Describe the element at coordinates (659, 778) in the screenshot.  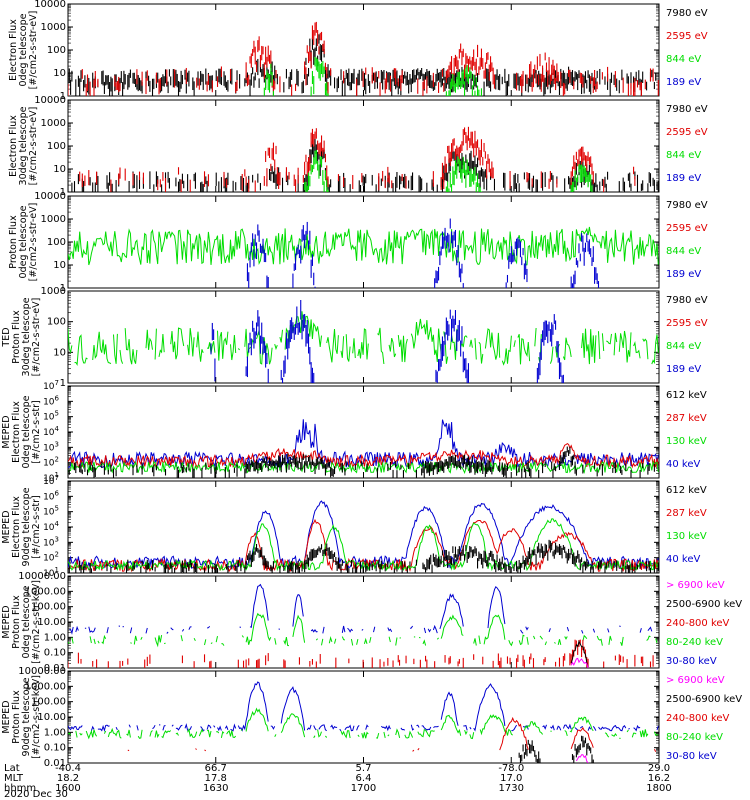
I see `x-tick-label: 16.2` at that location.